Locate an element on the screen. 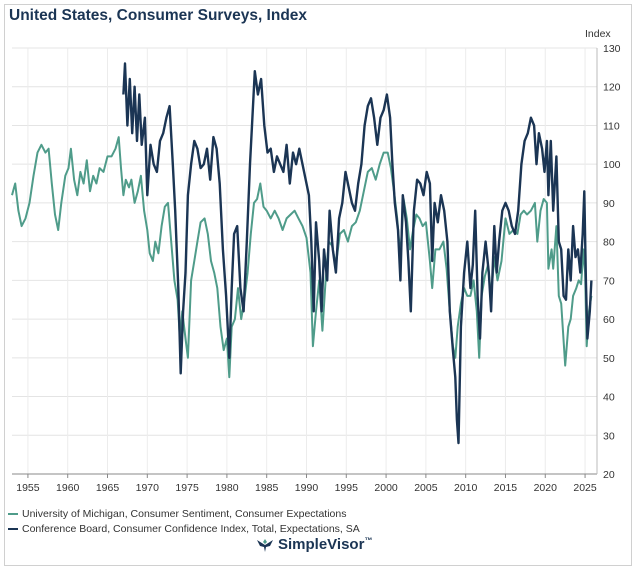  brand-trademark: ™ is located at coordinates (368, 540).